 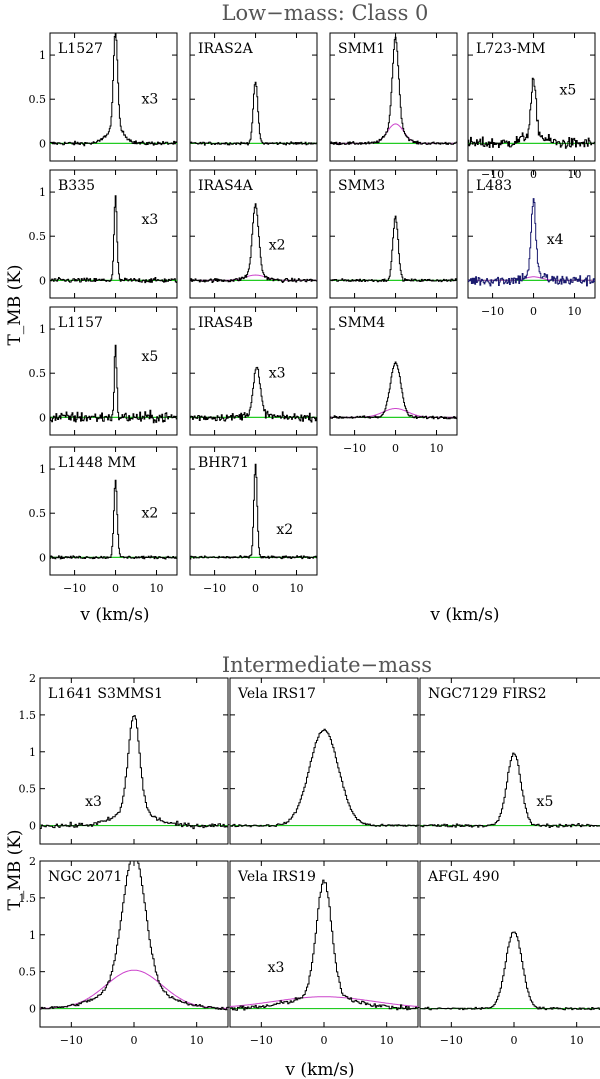 I want to click on panel-iras4a: IRAS4A x2, so click(x=253, y=234).